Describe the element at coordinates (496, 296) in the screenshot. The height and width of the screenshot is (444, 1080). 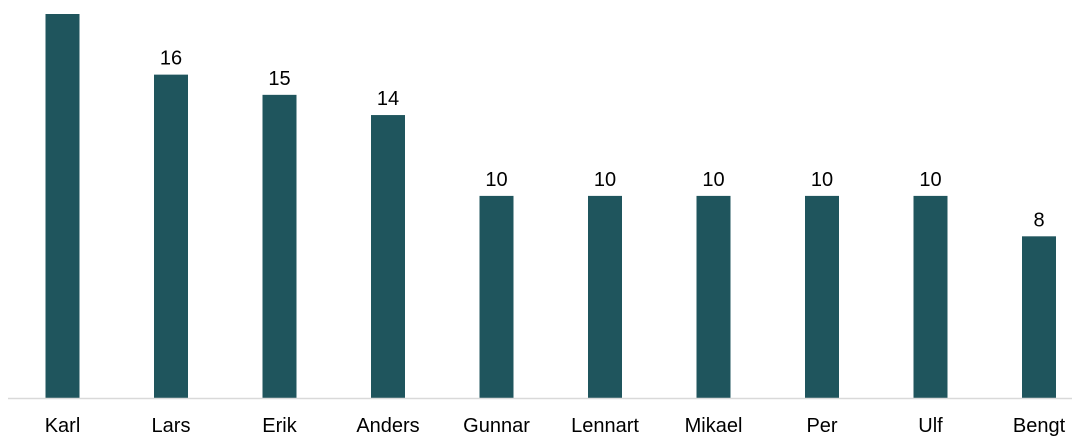
I see `bar-gunnar` at that location.